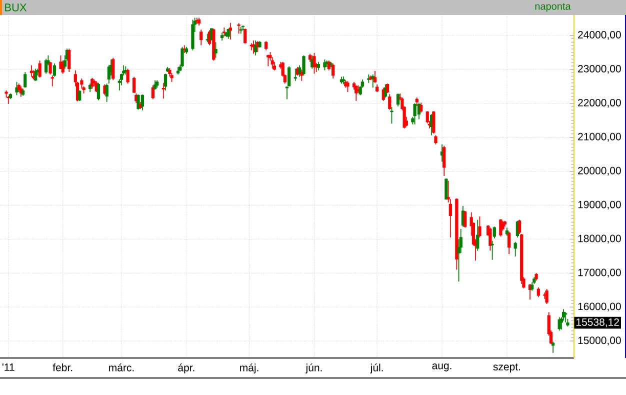  Describe the element at coordinates (599, 307) in the screenshot. I see `y-tick-label: 16000,00` at that location.